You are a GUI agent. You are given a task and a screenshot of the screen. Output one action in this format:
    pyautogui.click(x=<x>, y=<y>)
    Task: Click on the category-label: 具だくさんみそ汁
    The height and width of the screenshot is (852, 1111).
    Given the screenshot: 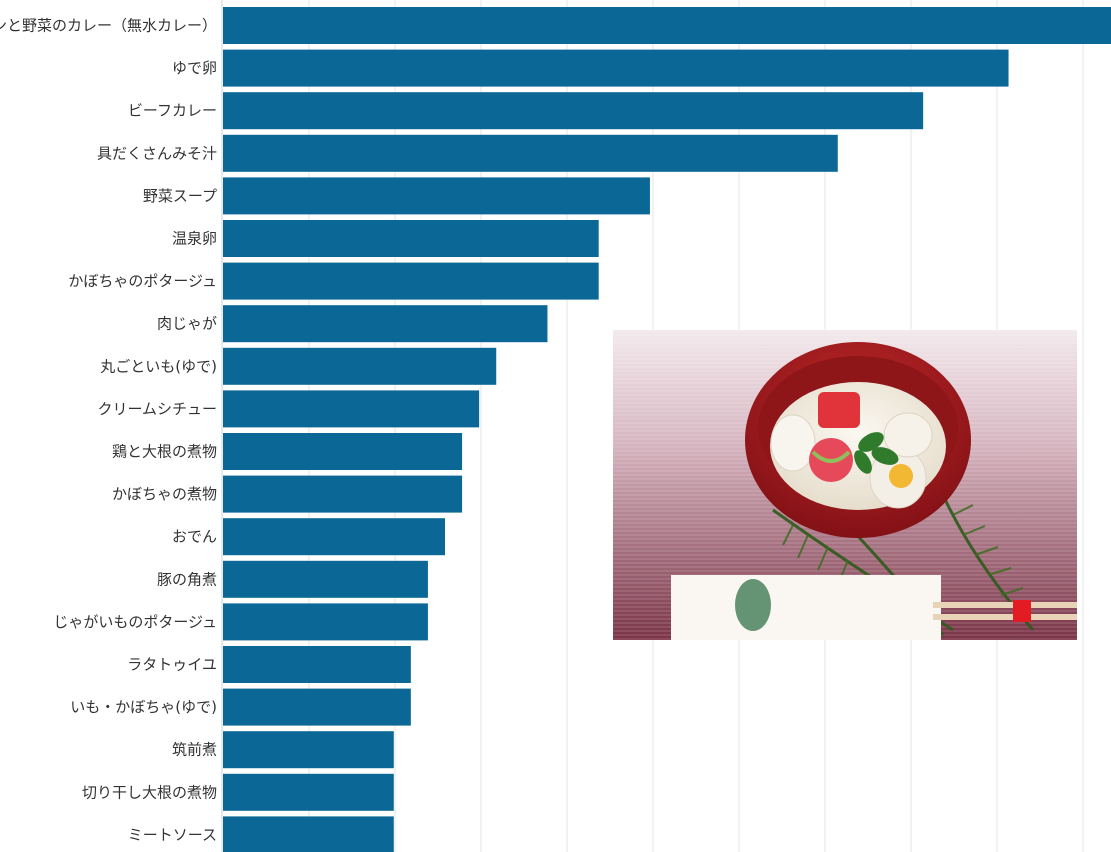 What is the action you would take?
    pyautogui.click(x=157, y=153)
    